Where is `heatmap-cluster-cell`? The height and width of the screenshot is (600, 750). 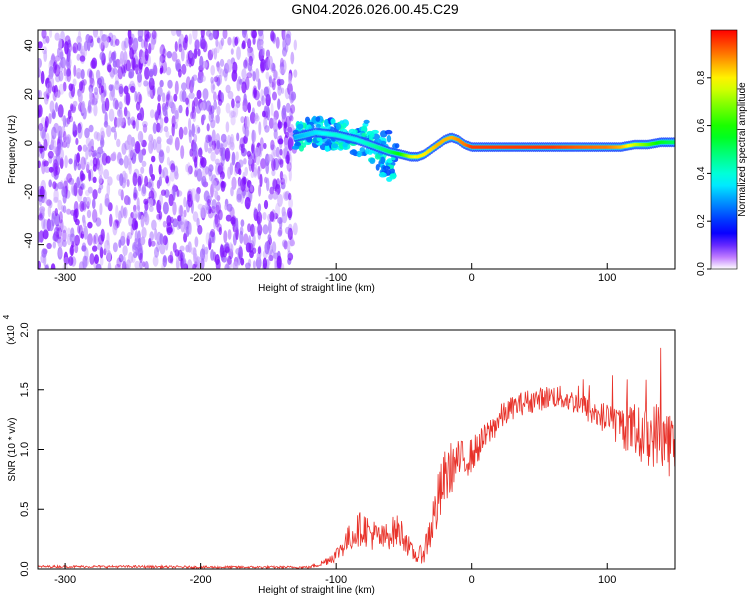 heatmap-cluster-cell is located at coordinates (382, 175).